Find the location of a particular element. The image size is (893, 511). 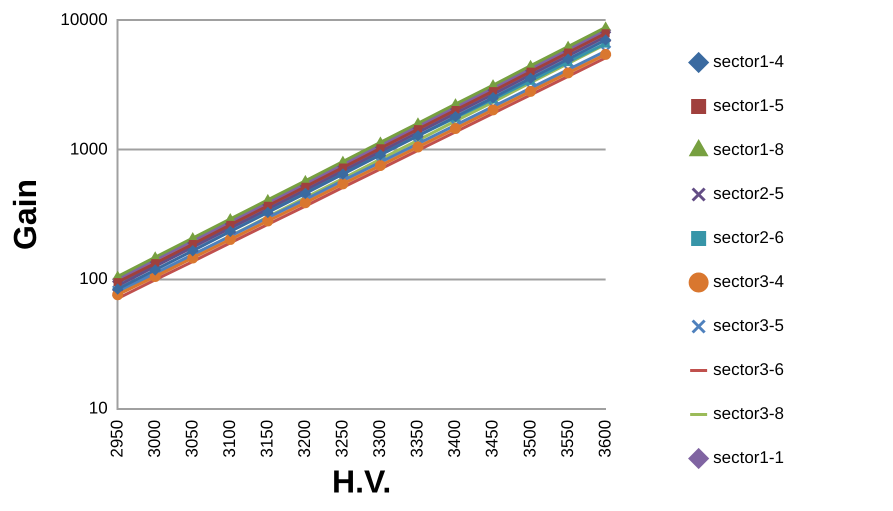

y-tick-label: 10 is located at coordinates (98, 408).